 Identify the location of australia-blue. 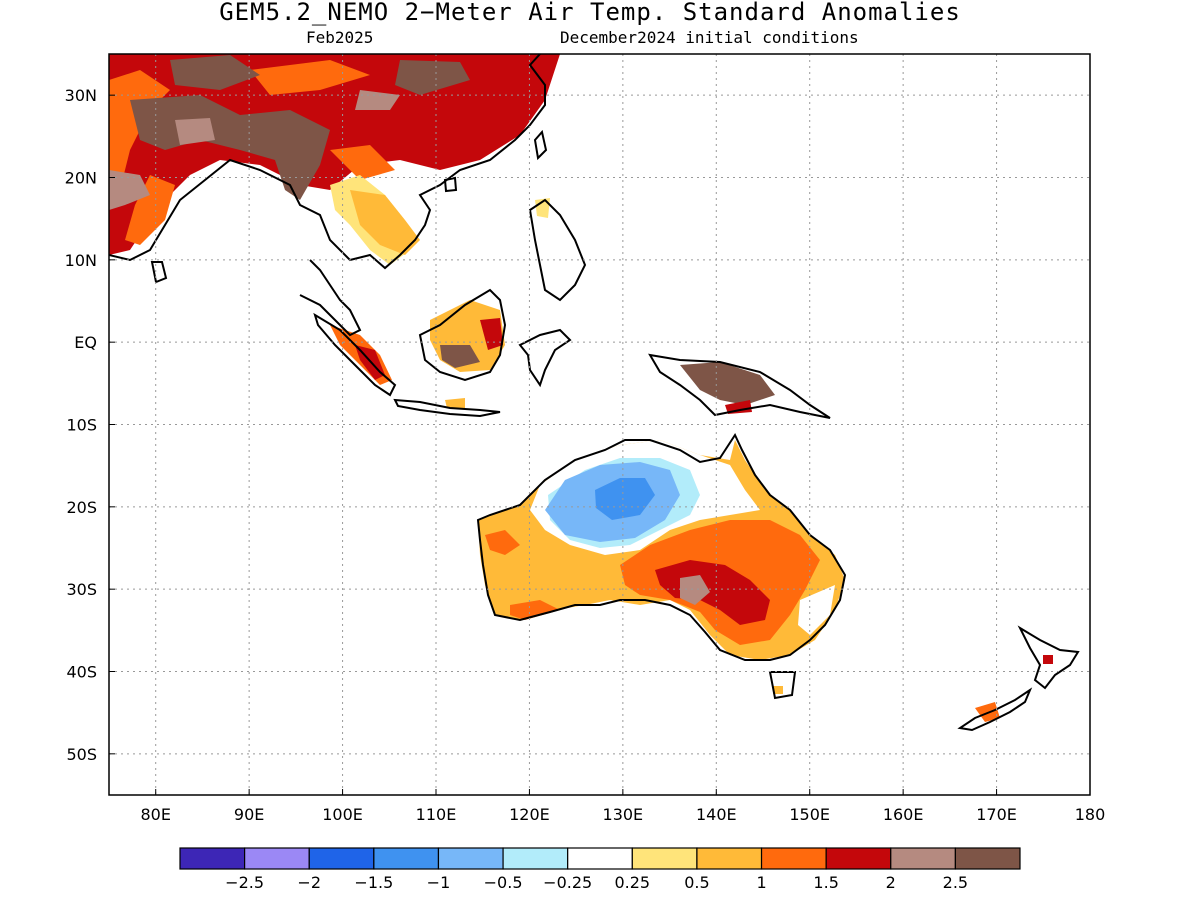
(625, 499).